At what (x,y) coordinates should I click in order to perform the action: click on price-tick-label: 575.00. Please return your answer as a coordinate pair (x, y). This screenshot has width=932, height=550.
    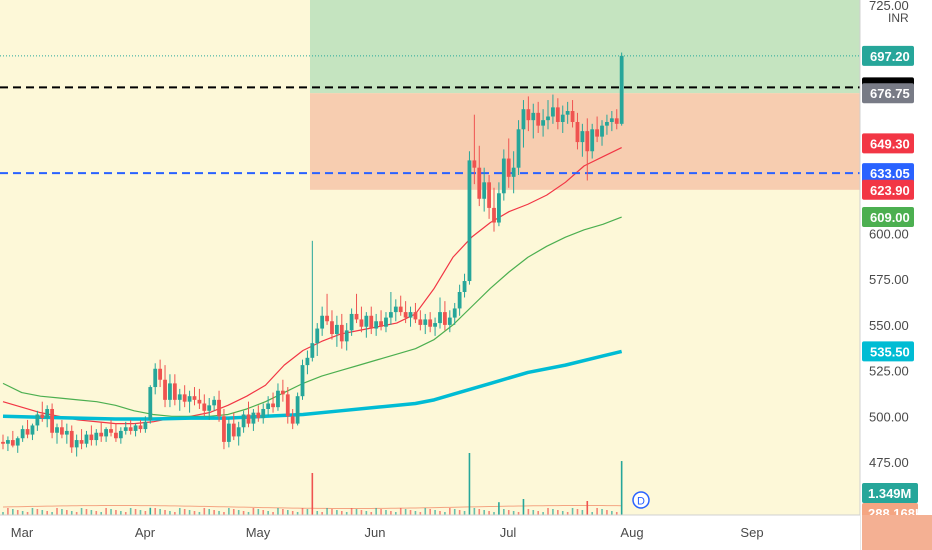
    Looking at the image, I should click on (889, 279).